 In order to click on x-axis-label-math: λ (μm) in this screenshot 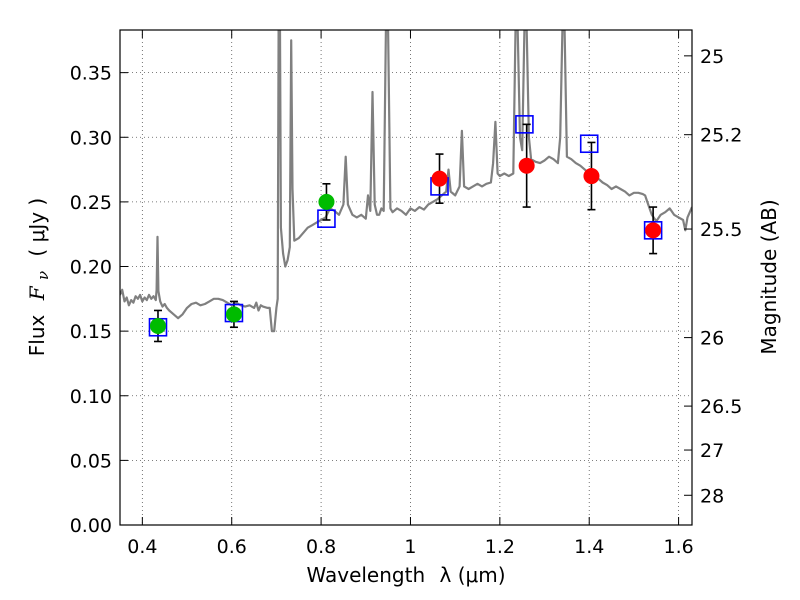, I will do `click(473, 575)`.